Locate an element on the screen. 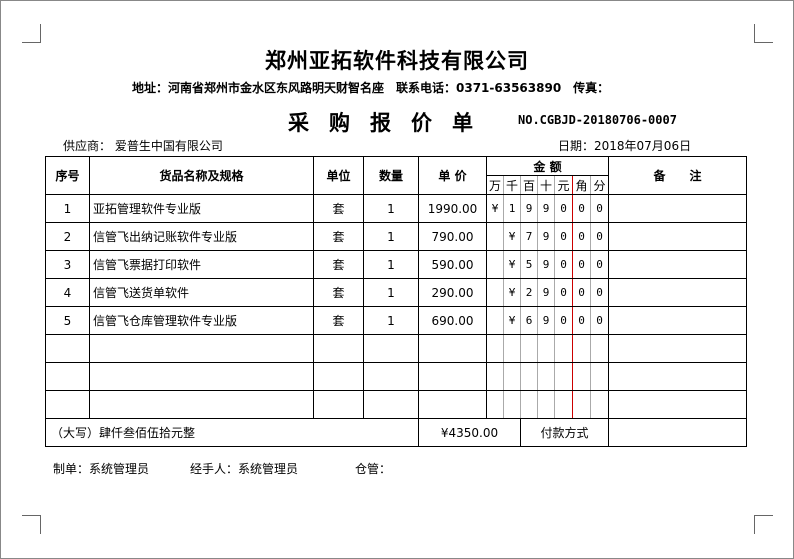  doc-number: NO.CGBJD-20180706-0007 is located at coordinates (597, 120).